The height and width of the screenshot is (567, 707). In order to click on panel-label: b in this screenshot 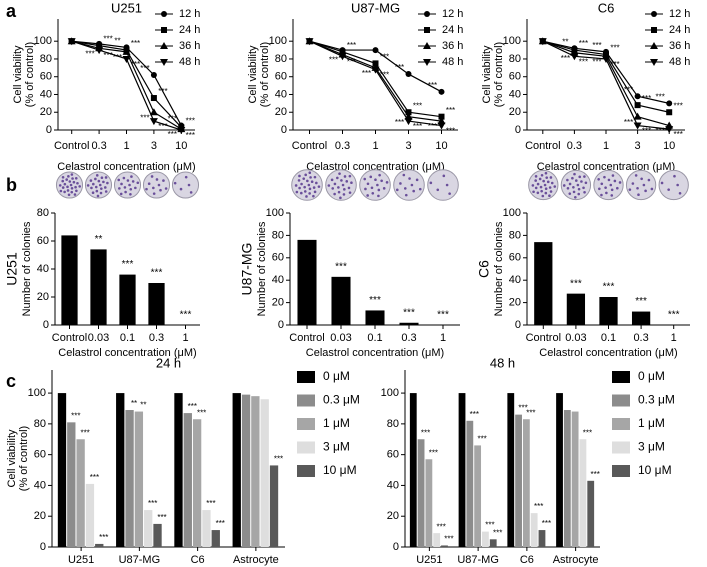, I will do `click(11, 185)`.